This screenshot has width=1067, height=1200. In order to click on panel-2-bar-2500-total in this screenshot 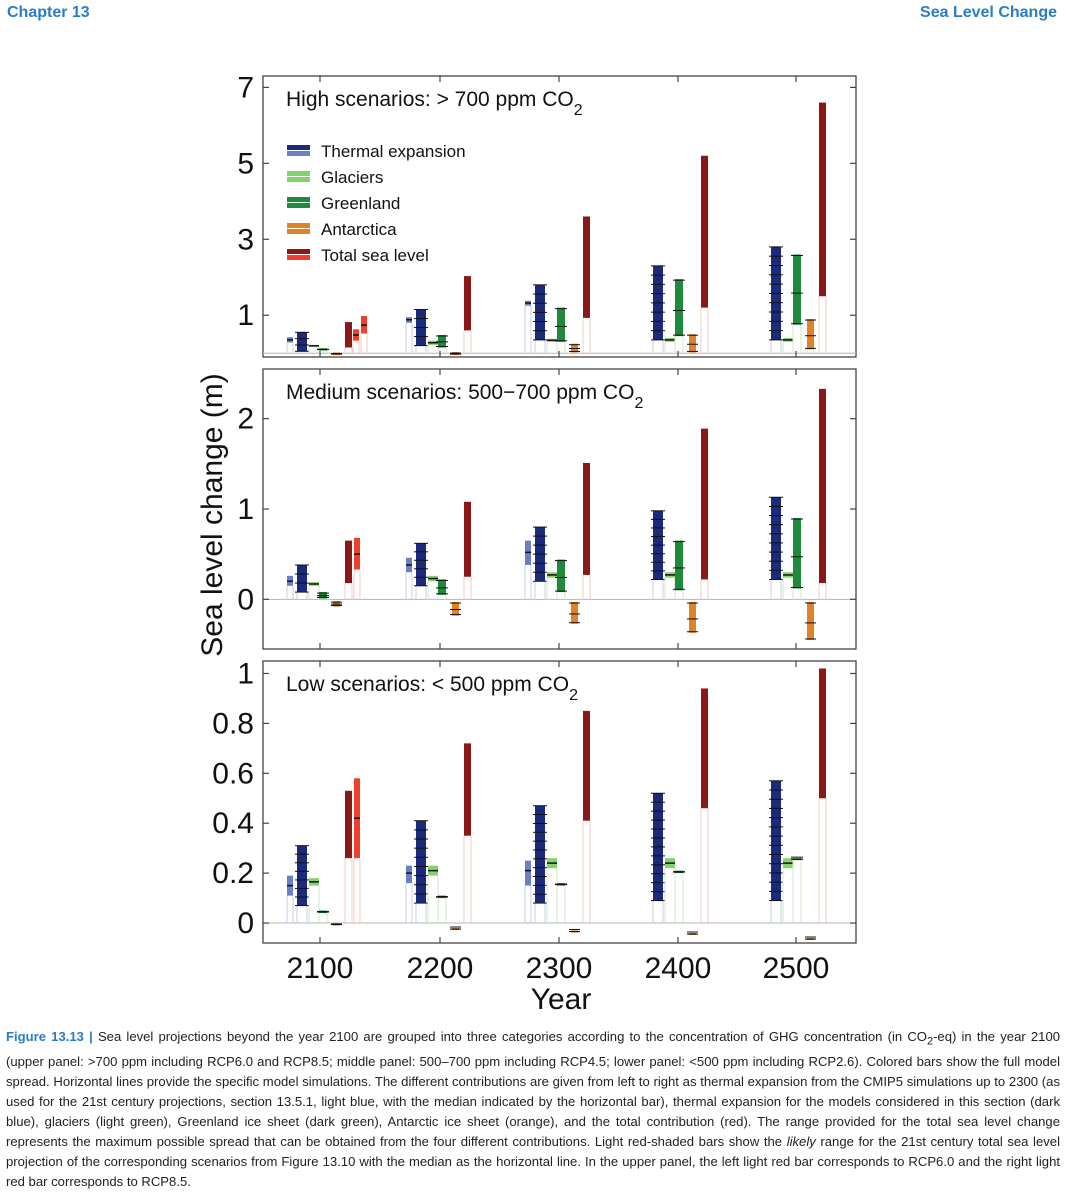, I will do `click(822, 486)`.